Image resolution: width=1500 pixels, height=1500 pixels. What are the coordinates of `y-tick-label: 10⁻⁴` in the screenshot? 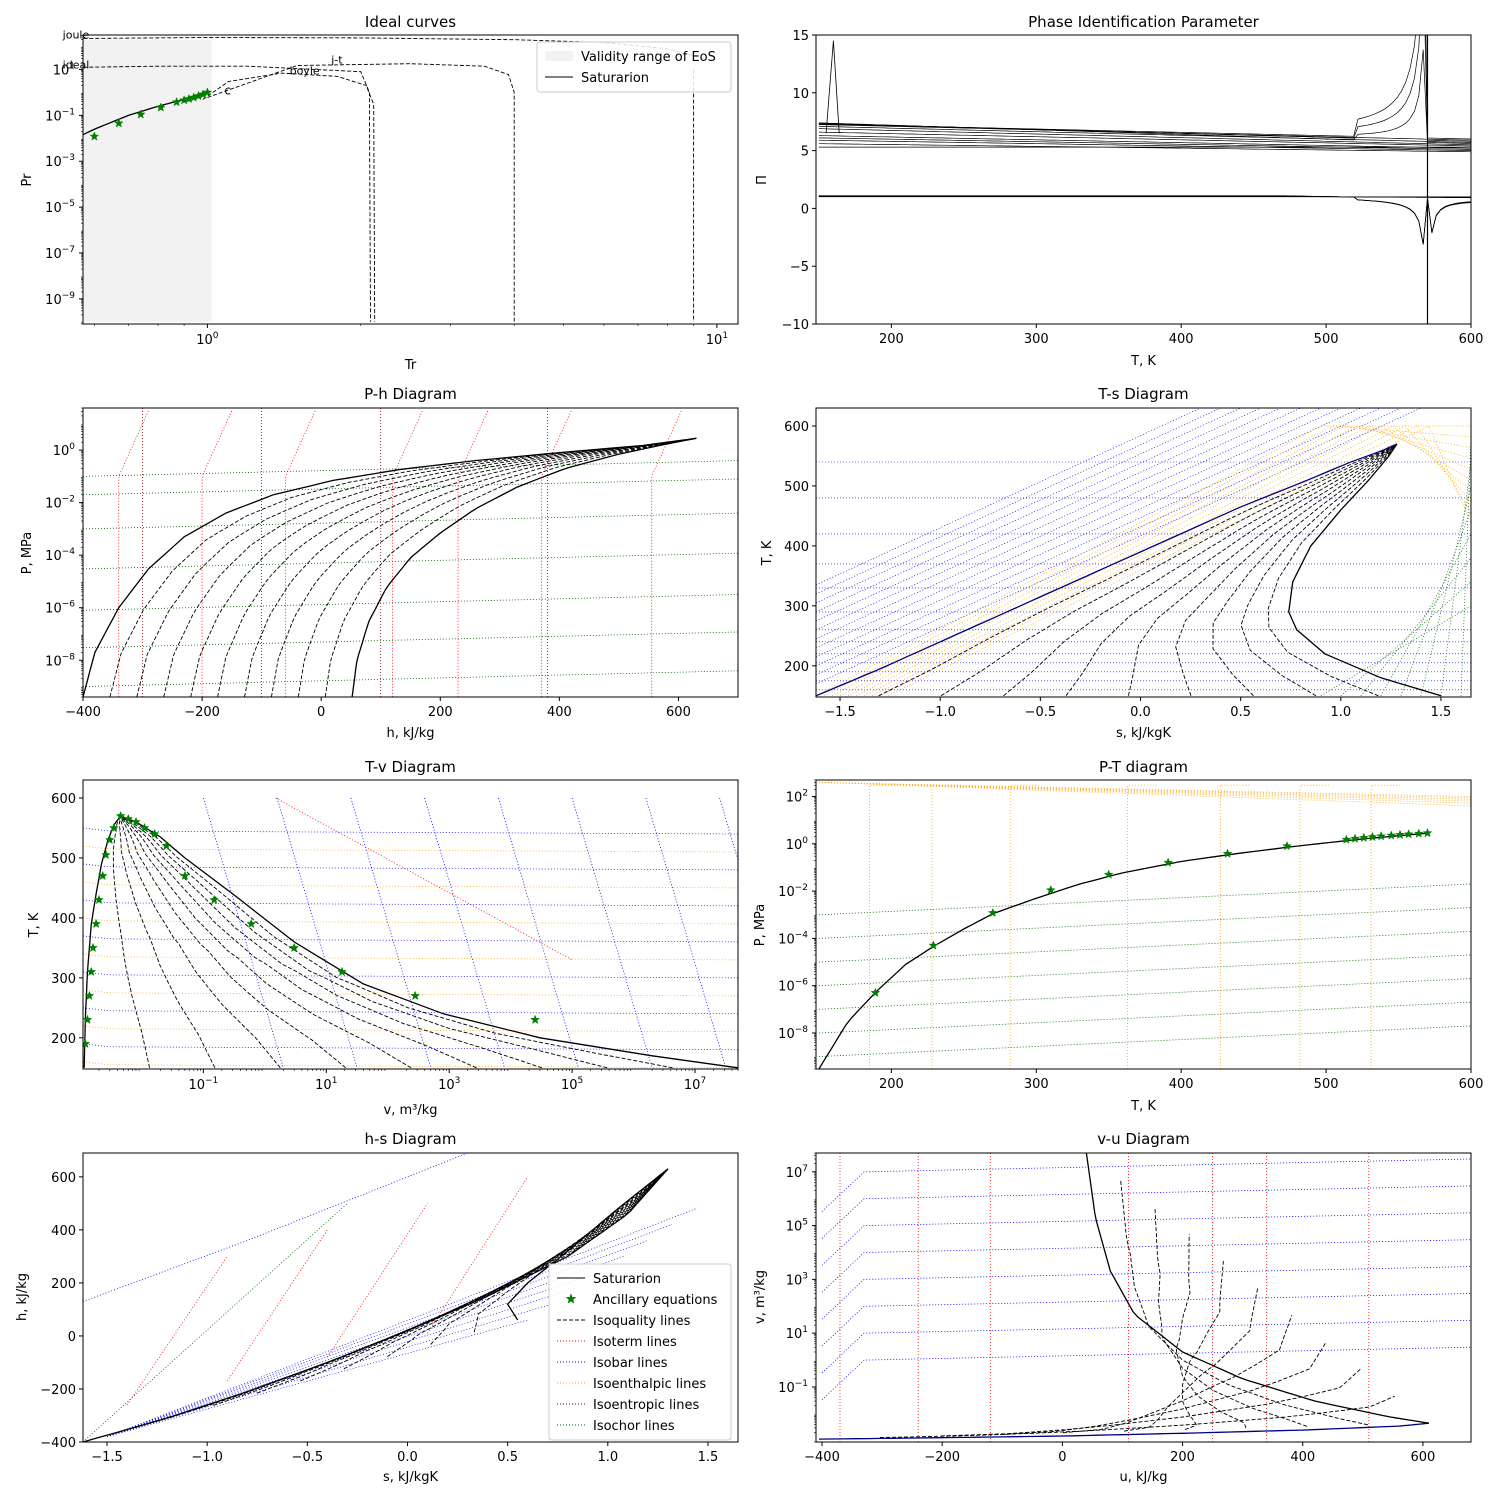 It's located at (60, 555).